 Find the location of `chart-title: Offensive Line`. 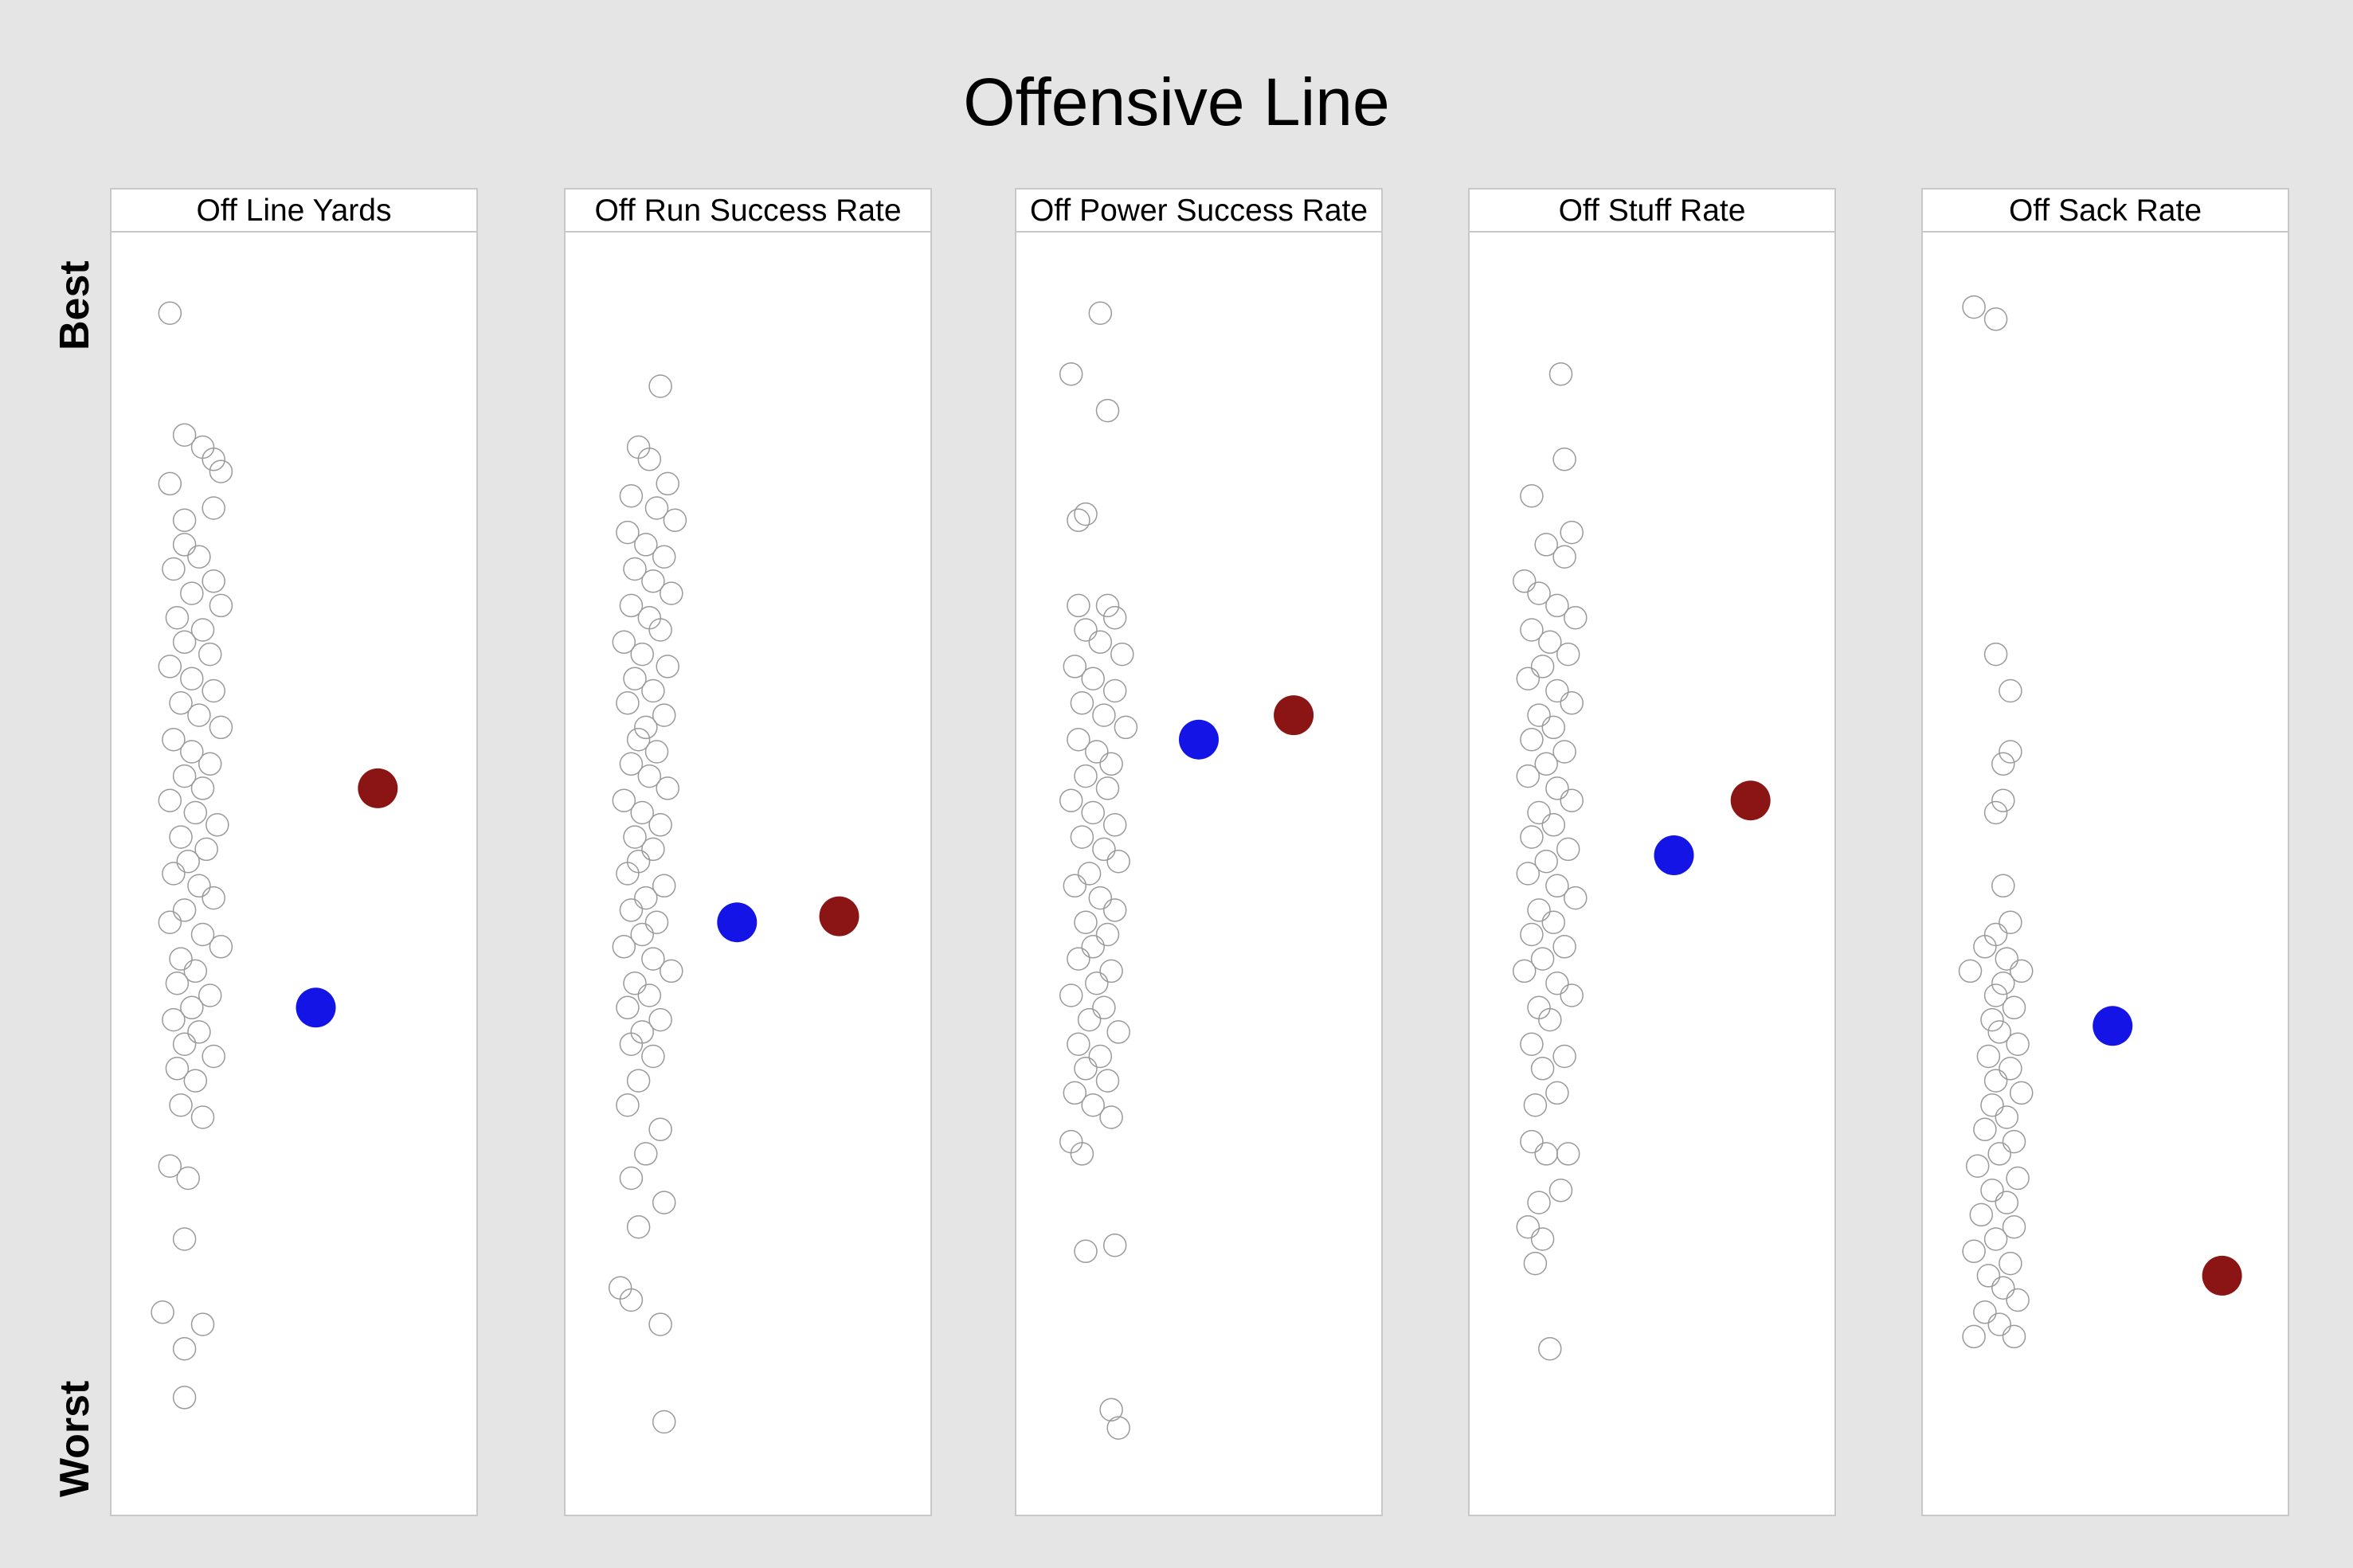

chart-title: Offensive Line is located at coordinates (1176, 102).